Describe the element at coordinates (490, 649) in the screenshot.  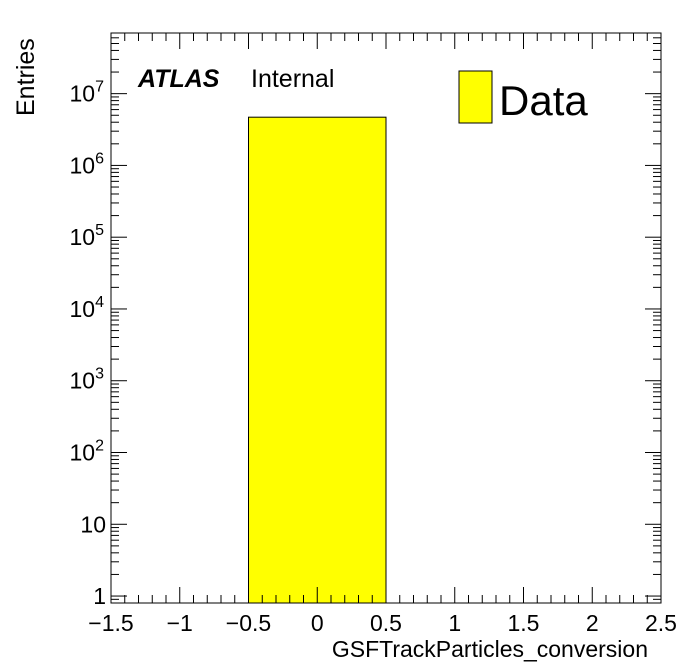
I see `x-axis-label: GSFTrackParticles_conversion` at that location.